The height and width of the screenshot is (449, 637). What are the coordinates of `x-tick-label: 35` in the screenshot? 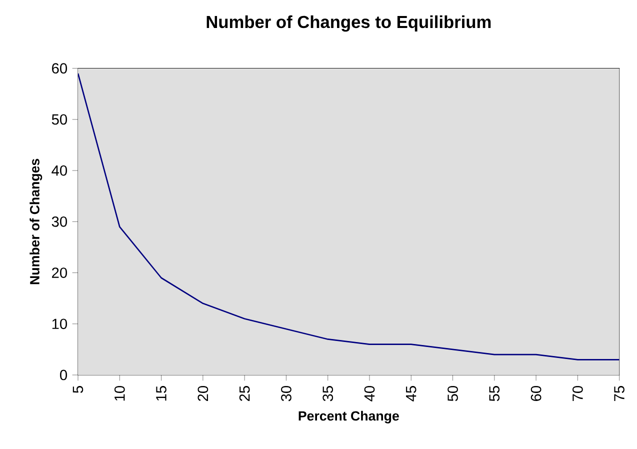 It's located at (328, 394).